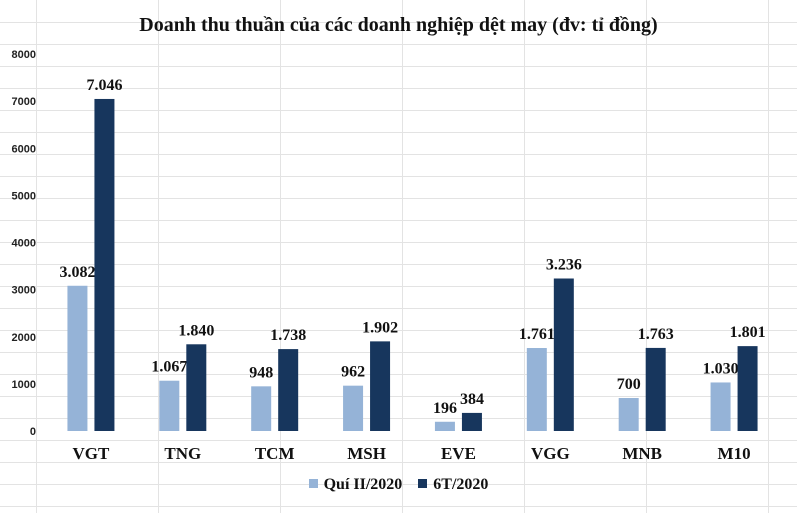  Describe the element at coordinates (182, 453) in the screenshot. I see `x-tick-label: TNG` at that location.